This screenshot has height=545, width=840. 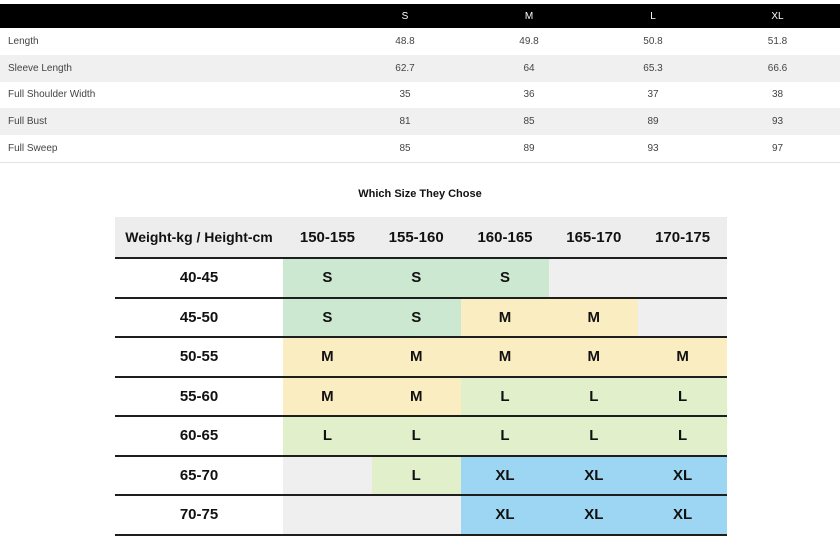 I want to click on measurement-value: 62.7, so click(x=405, y=68).